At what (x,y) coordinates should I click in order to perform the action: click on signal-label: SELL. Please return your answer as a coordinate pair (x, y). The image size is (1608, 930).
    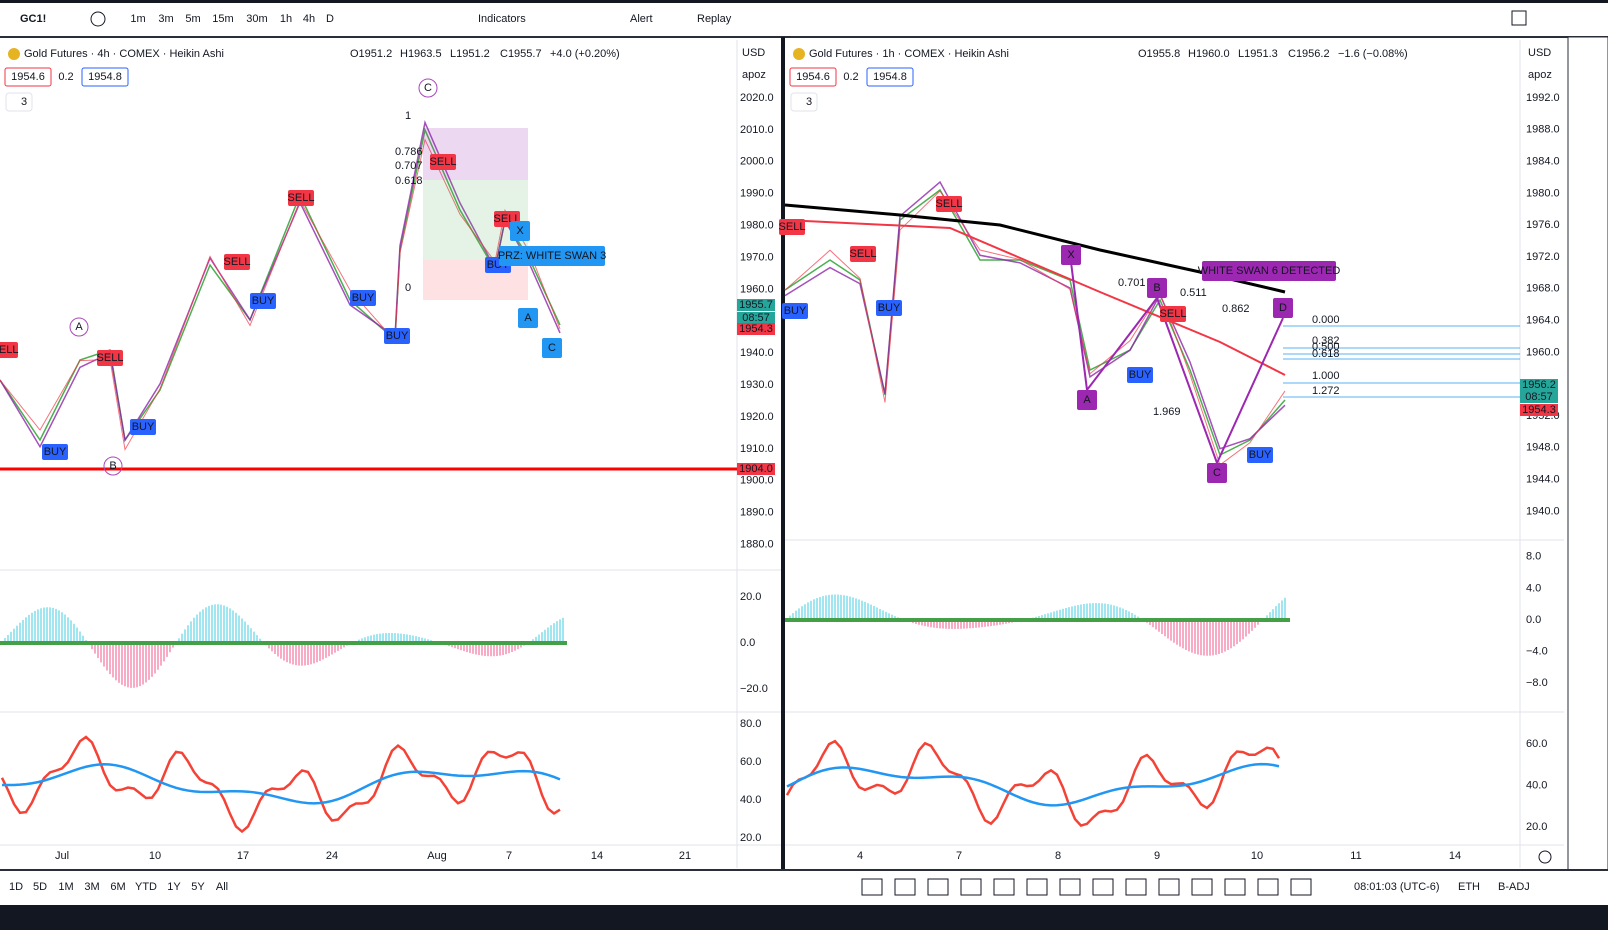
    Looking at the image, I should click on (1173, 314).